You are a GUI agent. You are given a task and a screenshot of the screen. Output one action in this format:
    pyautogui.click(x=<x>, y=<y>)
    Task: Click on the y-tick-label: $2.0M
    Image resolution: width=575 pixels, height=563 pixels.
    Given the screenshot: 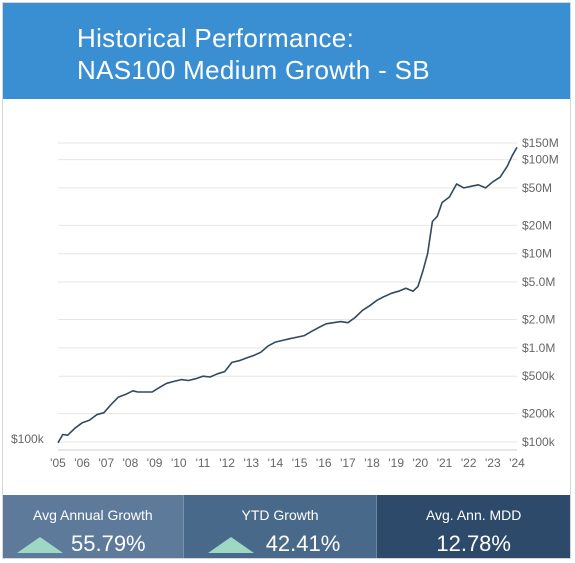 What is the action you would take?
    pyautogui.click(x=538, y=320)
    